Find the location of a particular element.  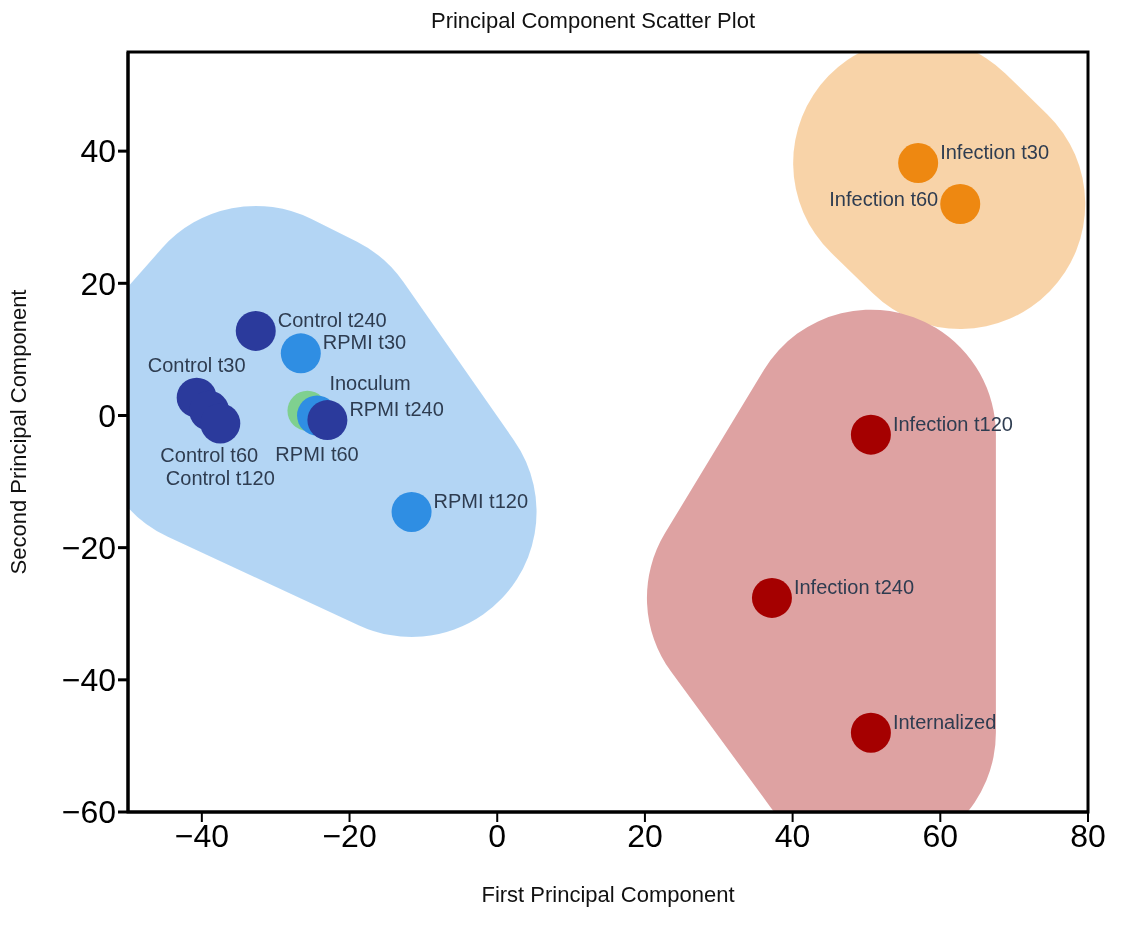

data-label: Control t60 is located at coordinates (209, 454).